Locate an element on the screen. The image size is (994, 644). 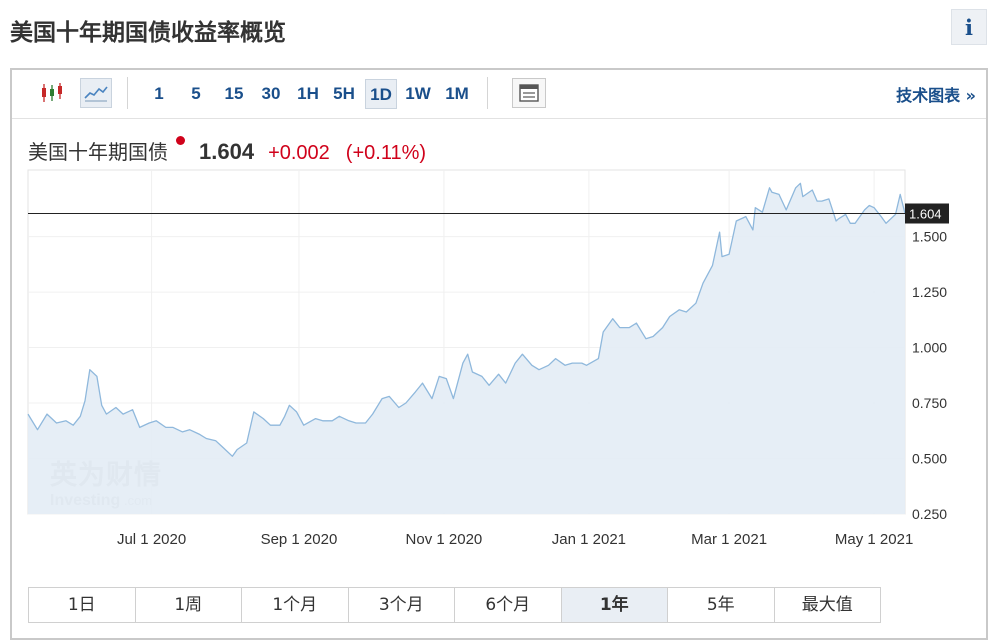
range-5y: 5年 is located at coordinates (721, 605).